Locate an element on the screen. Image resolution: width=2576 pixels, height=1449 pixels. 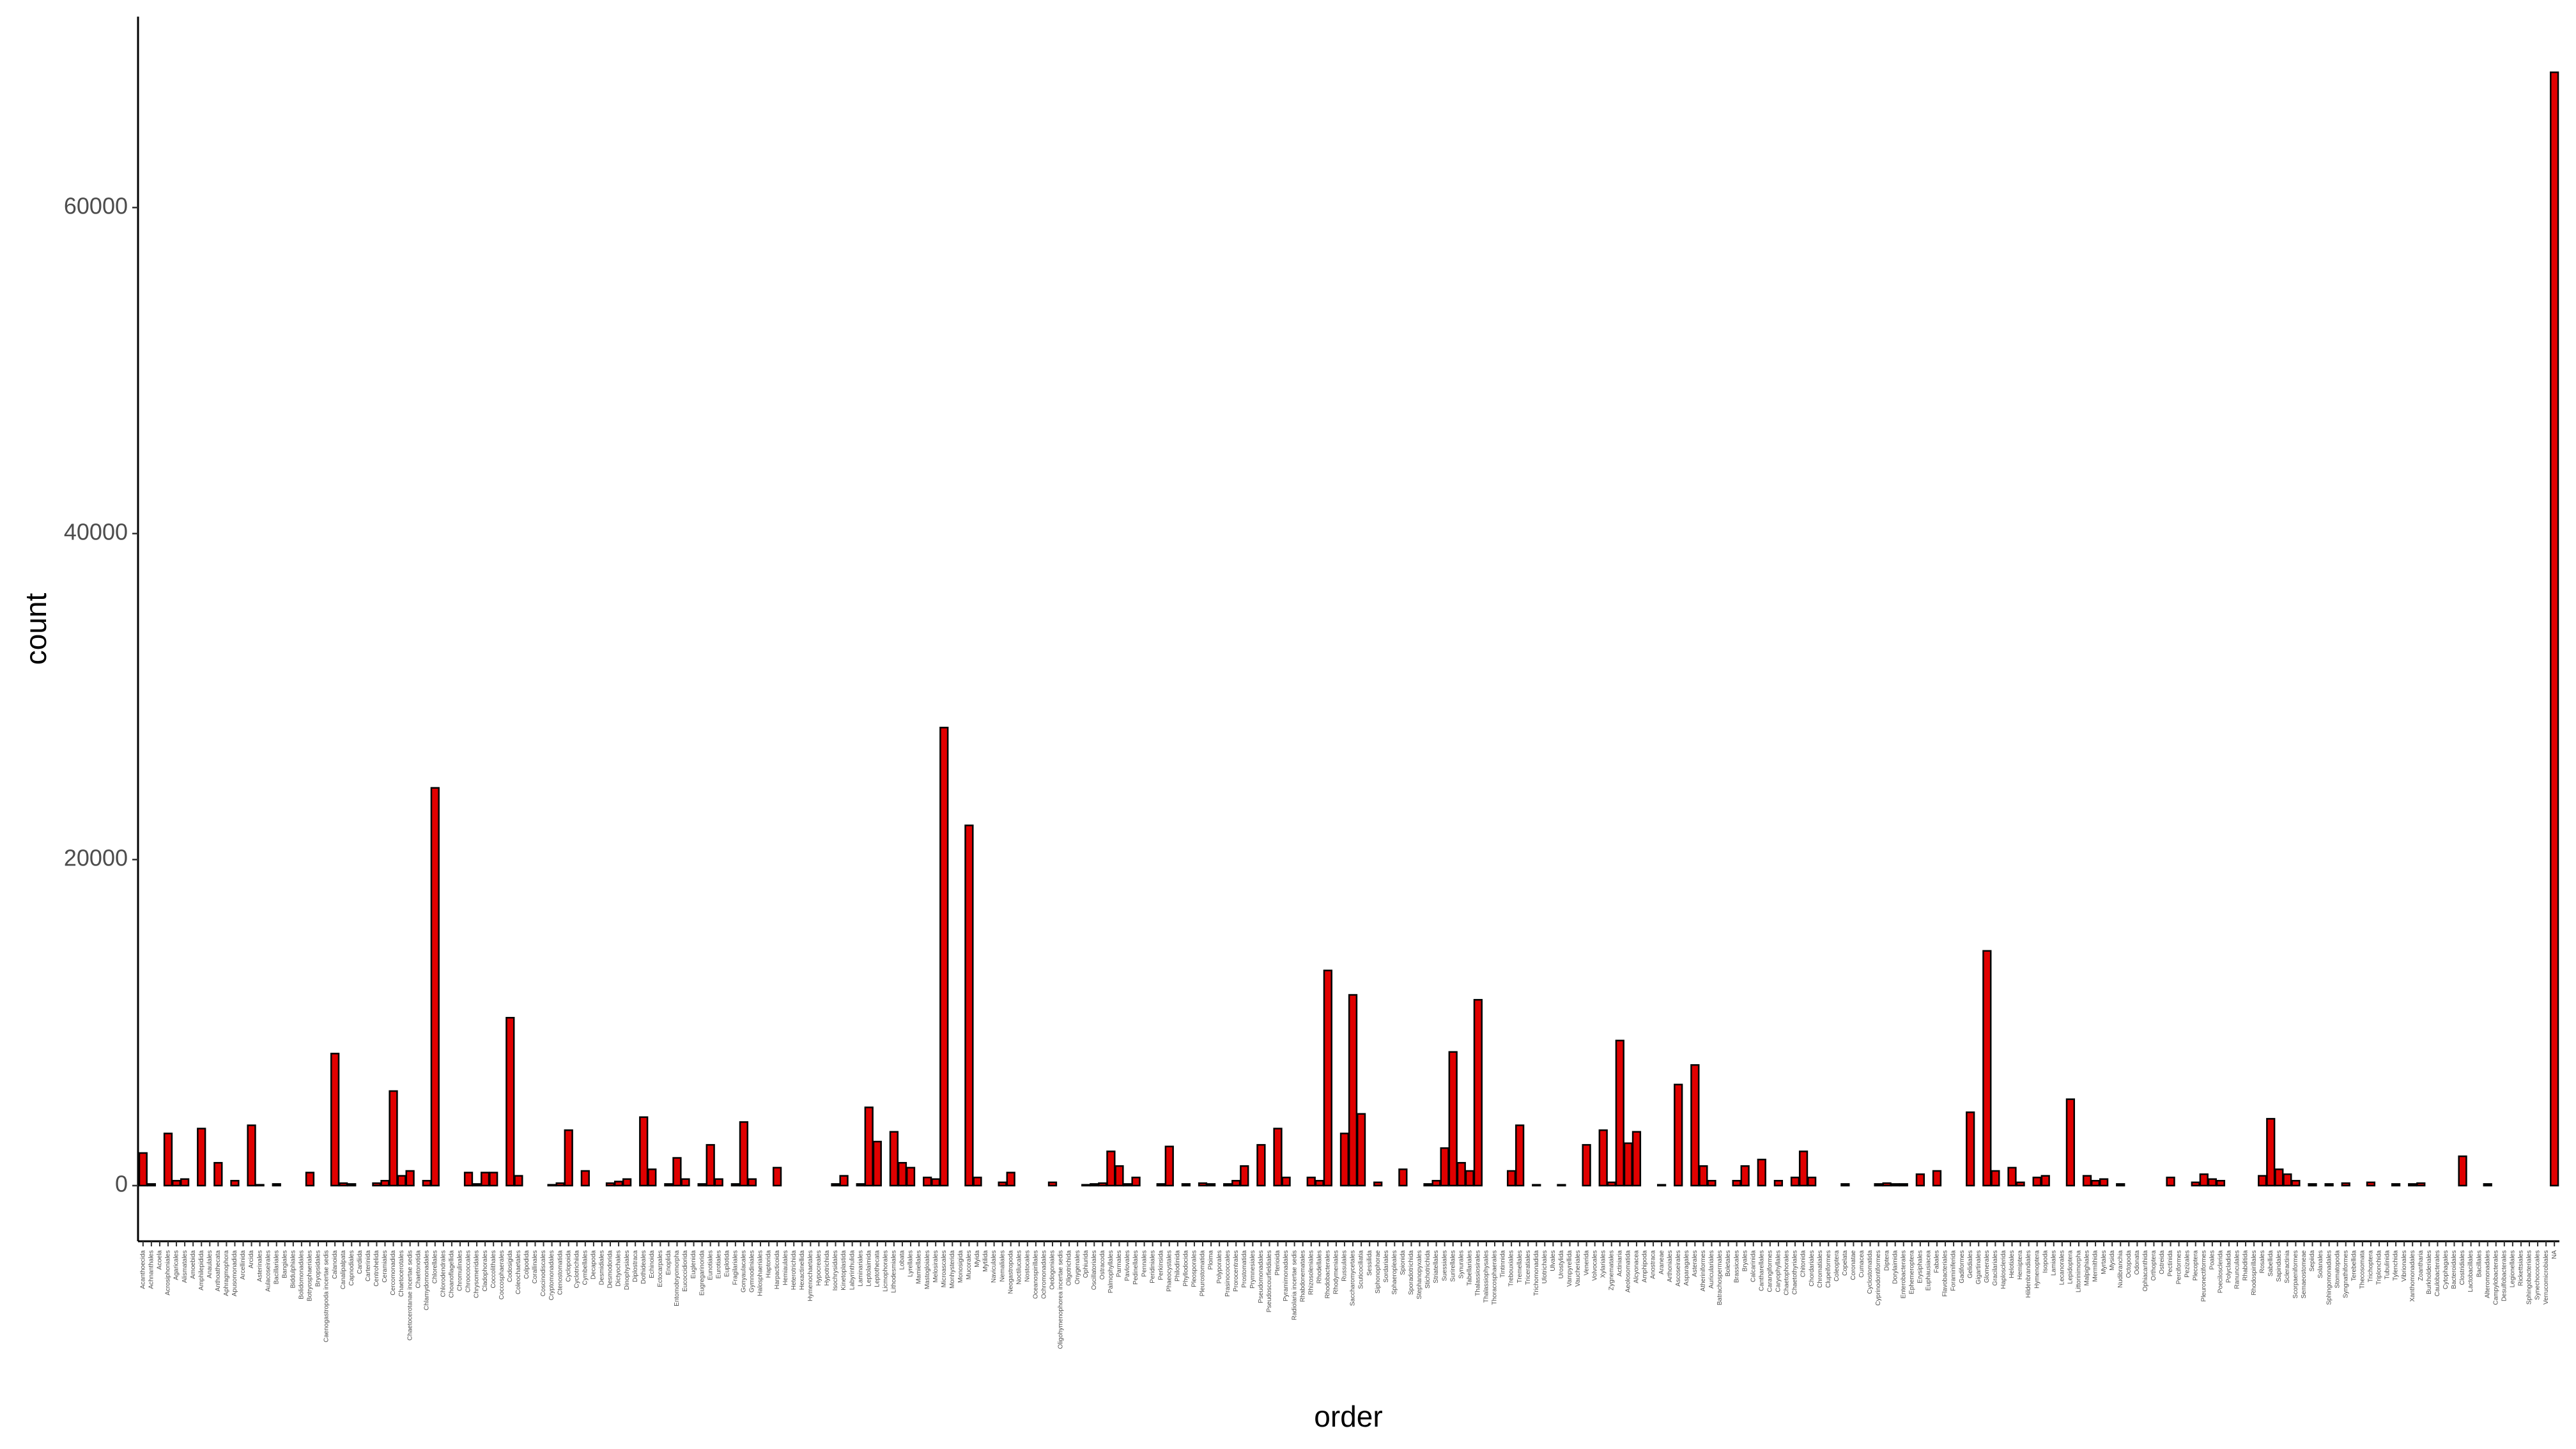
x-tick-label: Spionida is located at coordinates (1403, 1262).